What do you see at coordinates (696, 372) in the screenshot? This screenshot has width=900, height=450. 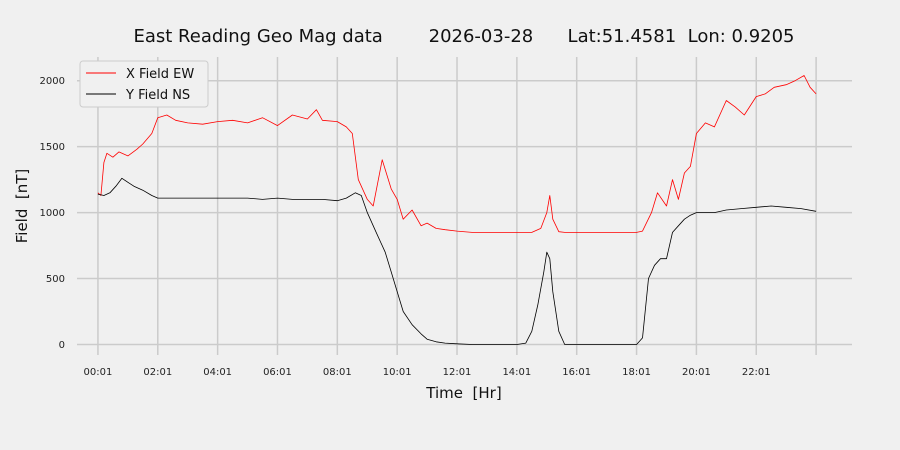 I see `x-tick-label-2001: 20:01` at bounding box center [696, 372].